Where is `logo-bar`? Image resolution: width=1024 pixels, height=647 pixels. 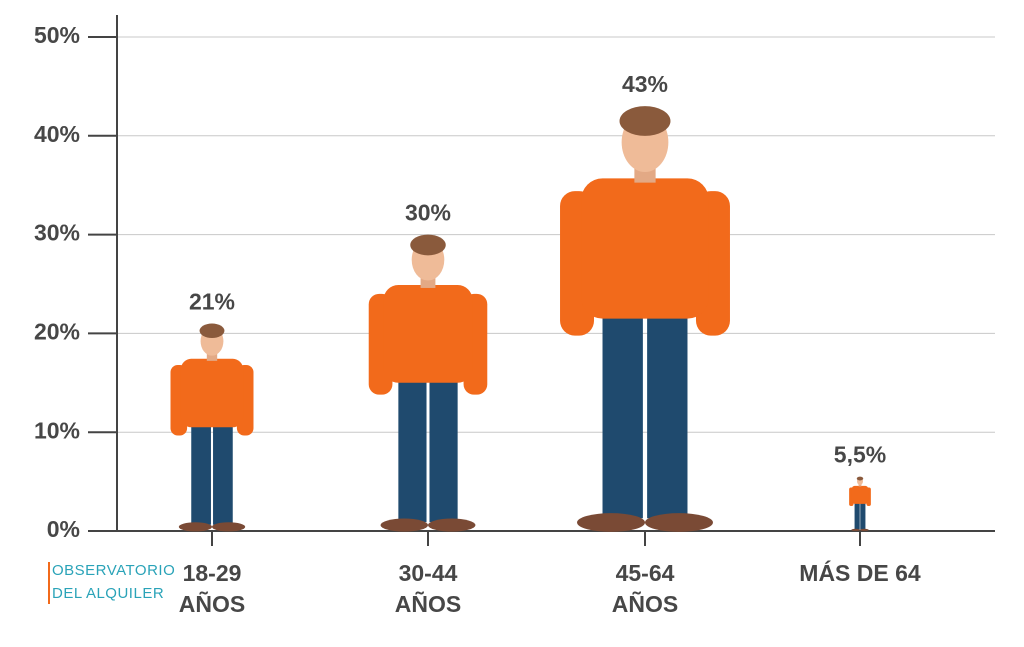
logo-bar is located at coordinates (49, 583).